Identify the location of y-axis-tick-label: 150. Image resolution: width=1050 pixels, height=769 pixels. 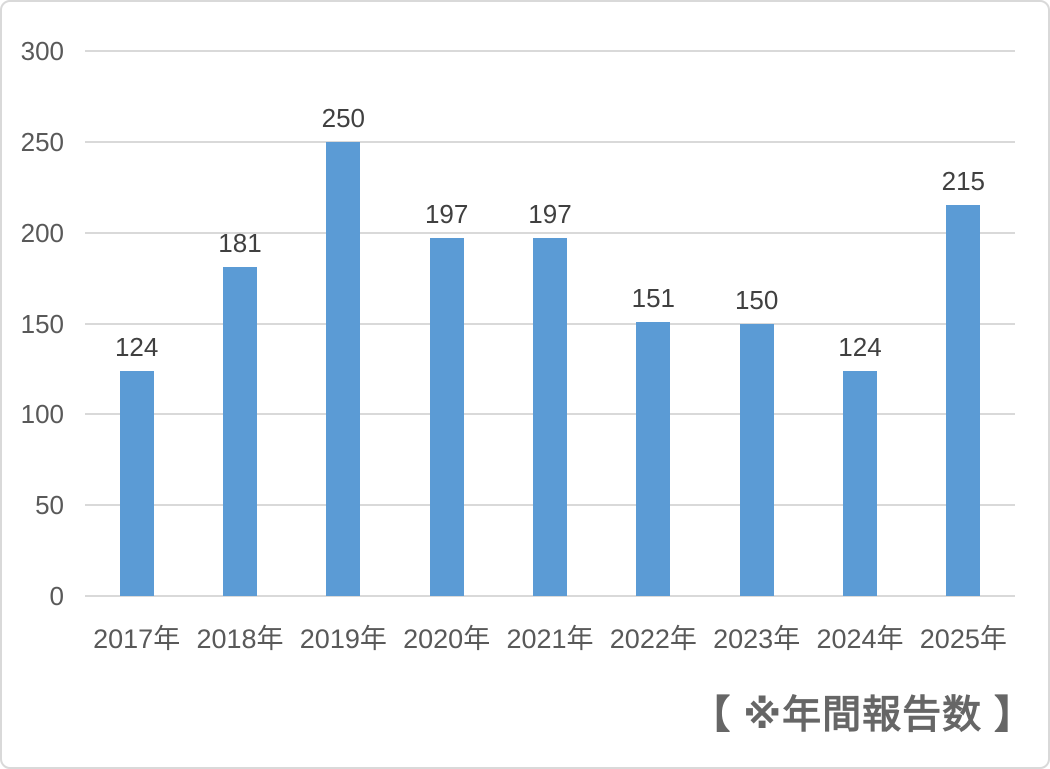
(42, 323).